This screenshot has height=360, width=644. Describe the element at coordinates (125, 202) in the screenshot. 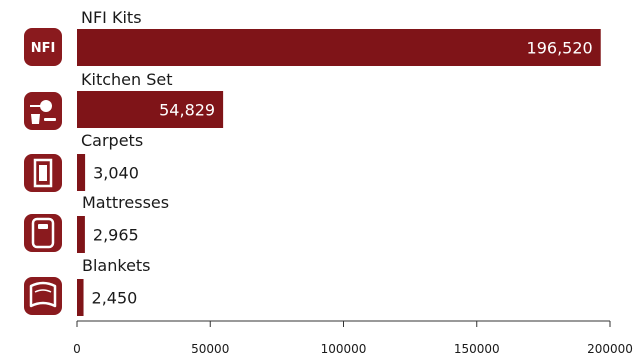

I see `category-label: Mattresses` at that location.